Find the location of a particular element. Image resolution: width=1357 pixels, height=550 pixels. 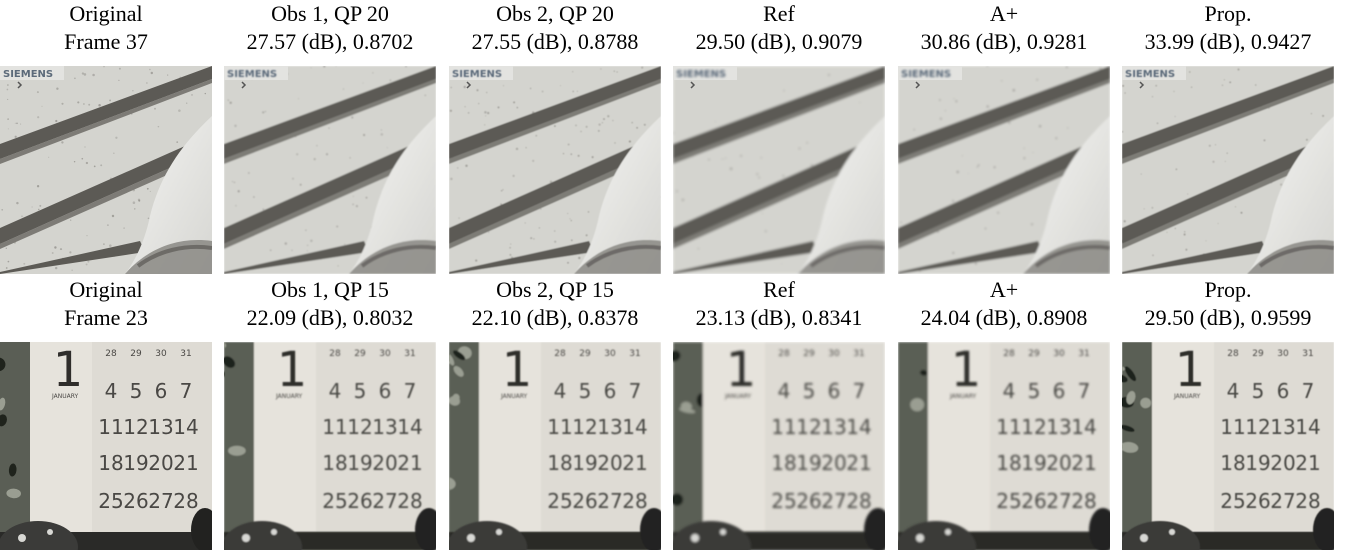

caption-line-2: 29.50 (dB), 0.9079 is located at coordinates (779, 41).